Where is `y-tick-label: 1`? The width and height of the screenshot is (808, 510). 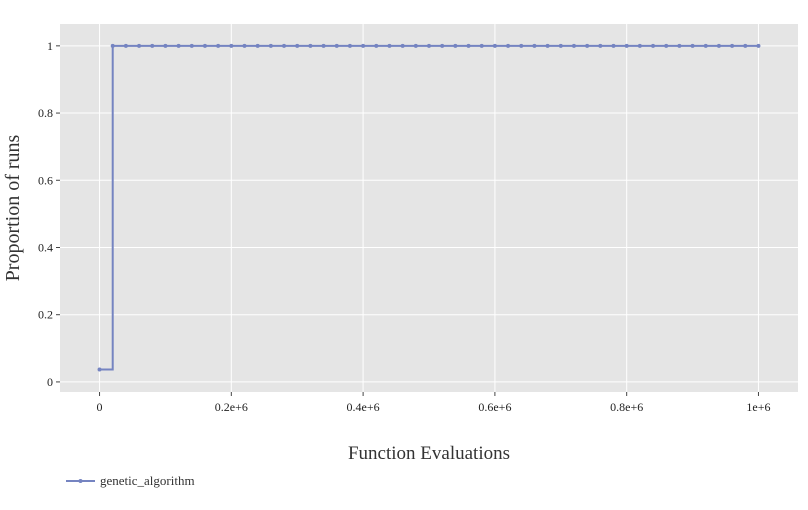 y-tick-label: 1 is located at coordinates (50, 46).